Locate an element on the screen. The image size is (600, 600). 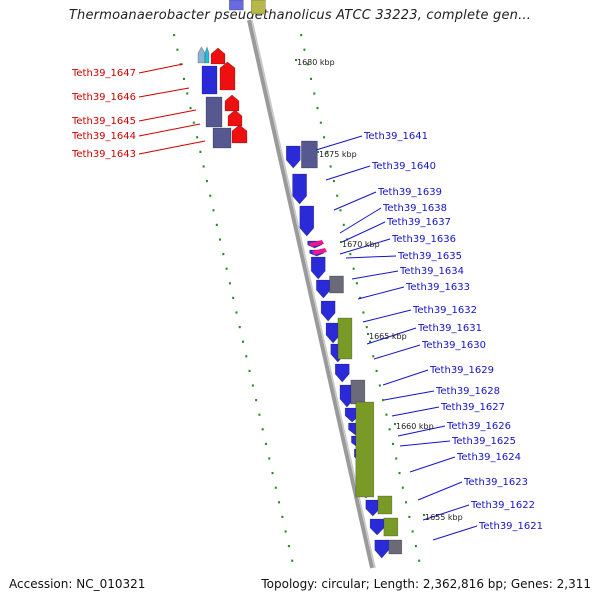
gene-label: Teth39_1621 is located at coordinates (510, 526).